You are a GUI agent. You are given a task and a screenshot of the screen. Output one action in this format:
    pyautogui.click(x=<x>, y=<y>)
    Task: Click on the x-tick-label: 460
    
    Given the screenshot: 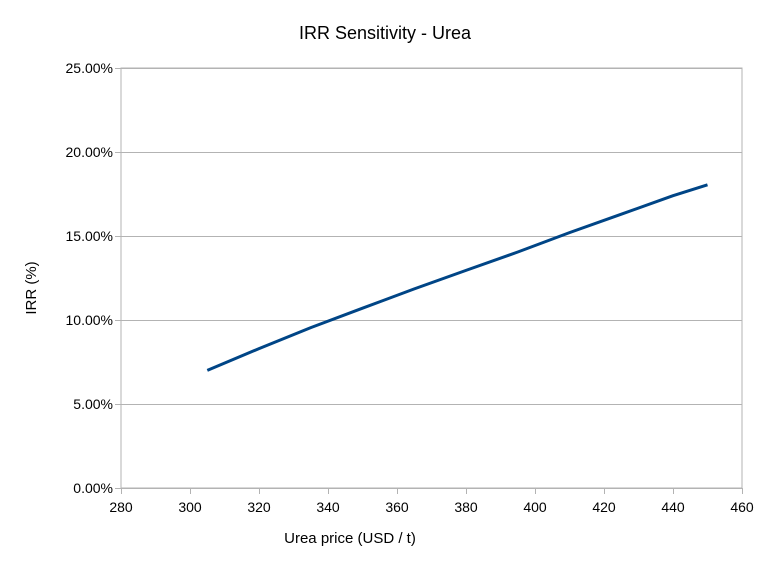 What is the action you would take?
    pyautogui.click(x=742, y=507)
    